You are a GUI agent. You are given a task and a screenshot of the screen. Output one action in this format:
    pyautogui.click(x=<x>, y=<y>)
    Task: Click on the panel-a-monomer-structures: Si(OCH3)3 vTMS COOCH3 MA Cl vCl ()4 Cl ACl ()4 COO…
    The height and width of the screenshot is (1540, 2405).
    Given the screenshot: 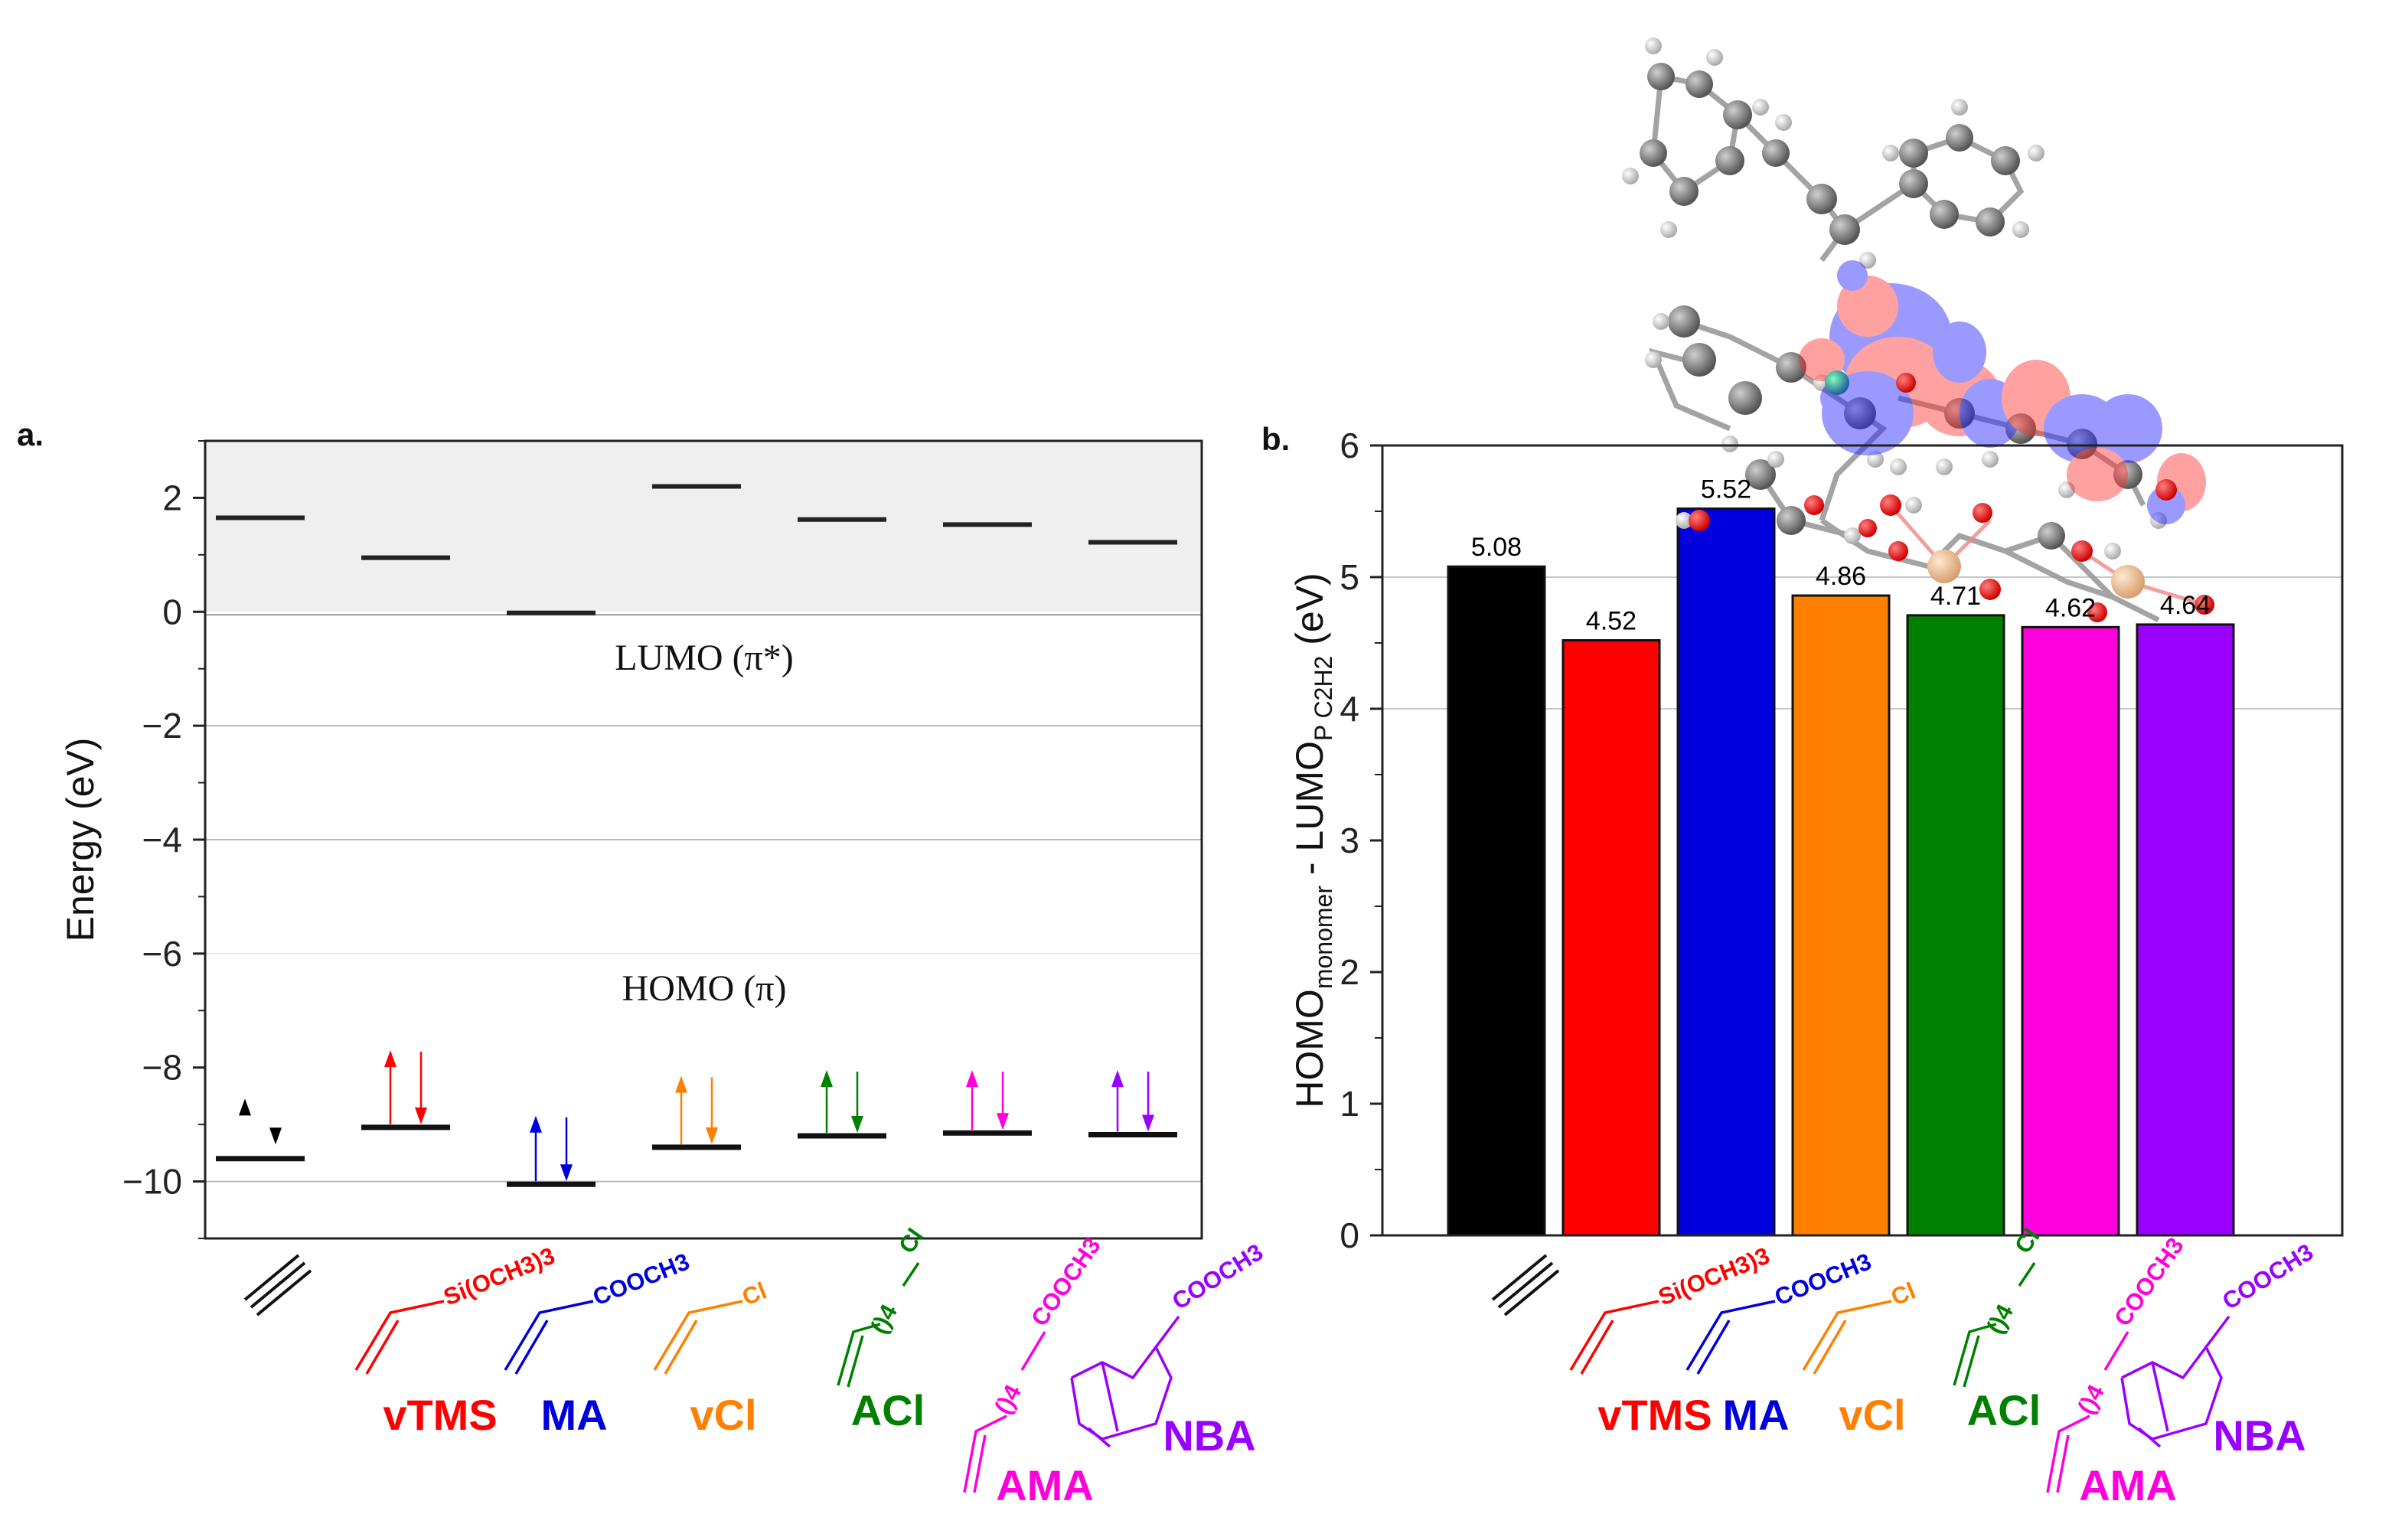 What is the action you would take?
    pyautogui.click(x=755, y=1367)
    